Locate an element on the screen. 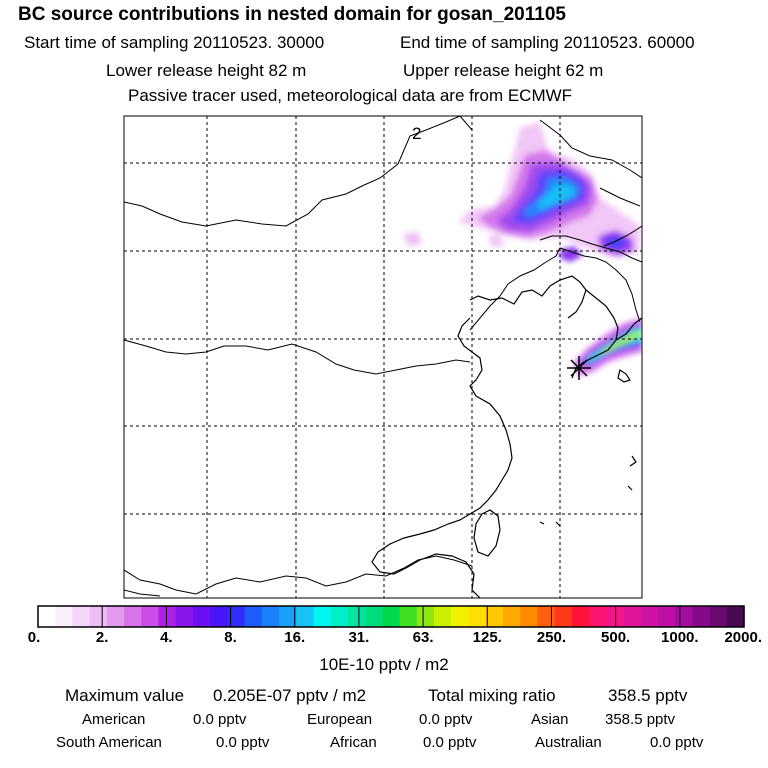 The width and height of the screenshot is (768, 768). american-label: American is located at coordinates (114, 719).